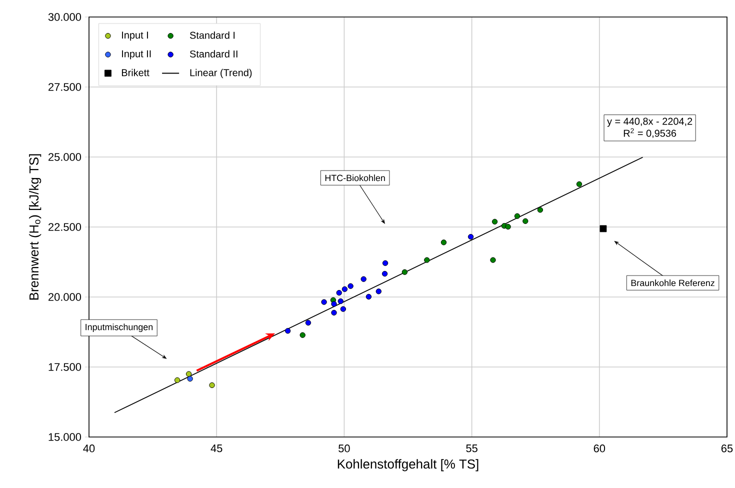 The width and height of the screenshot is (735, 488). What do you see at coordinates (672, 283) in the screenshot?
I see `annotation: Braunkohle Referenz` at bounding box center [672, 283].